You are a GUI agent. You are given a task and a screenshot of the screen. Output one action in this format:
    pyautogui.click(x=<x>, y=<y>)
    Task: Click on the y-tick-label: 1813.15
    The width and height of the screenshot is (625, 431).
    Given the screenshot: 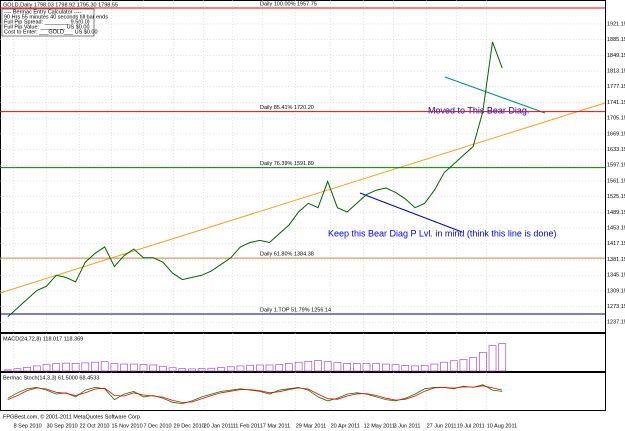 What is the action you would take?
    pyautogui.click(x=616, y=72)
    